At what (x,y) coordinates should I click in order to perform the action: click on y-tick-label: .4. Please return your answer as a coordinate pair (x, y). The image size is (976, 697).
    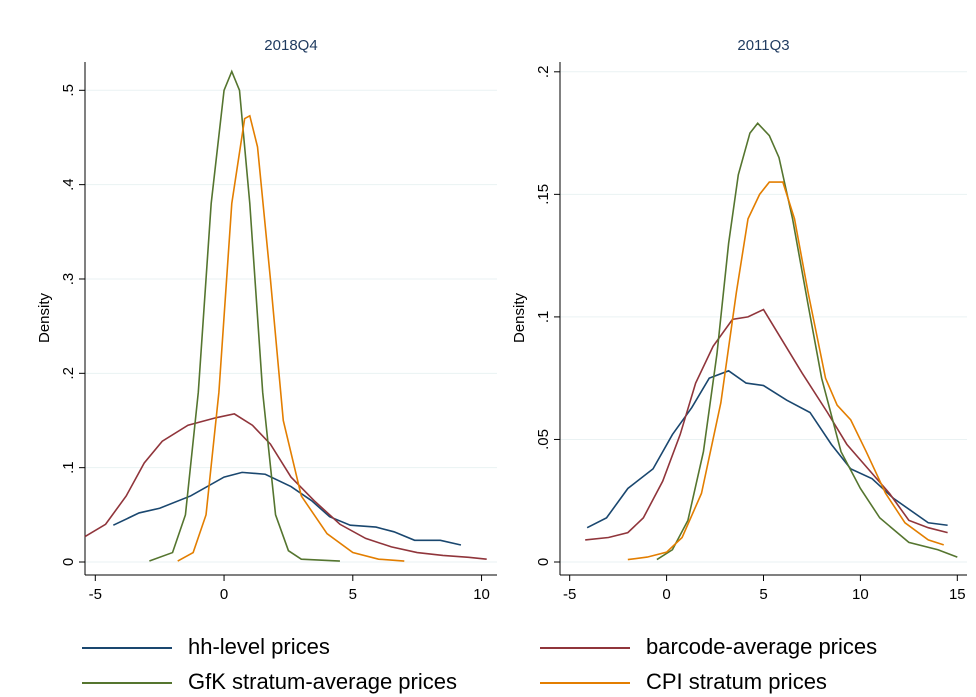
    Looking at the image, I should click on (68, 184).